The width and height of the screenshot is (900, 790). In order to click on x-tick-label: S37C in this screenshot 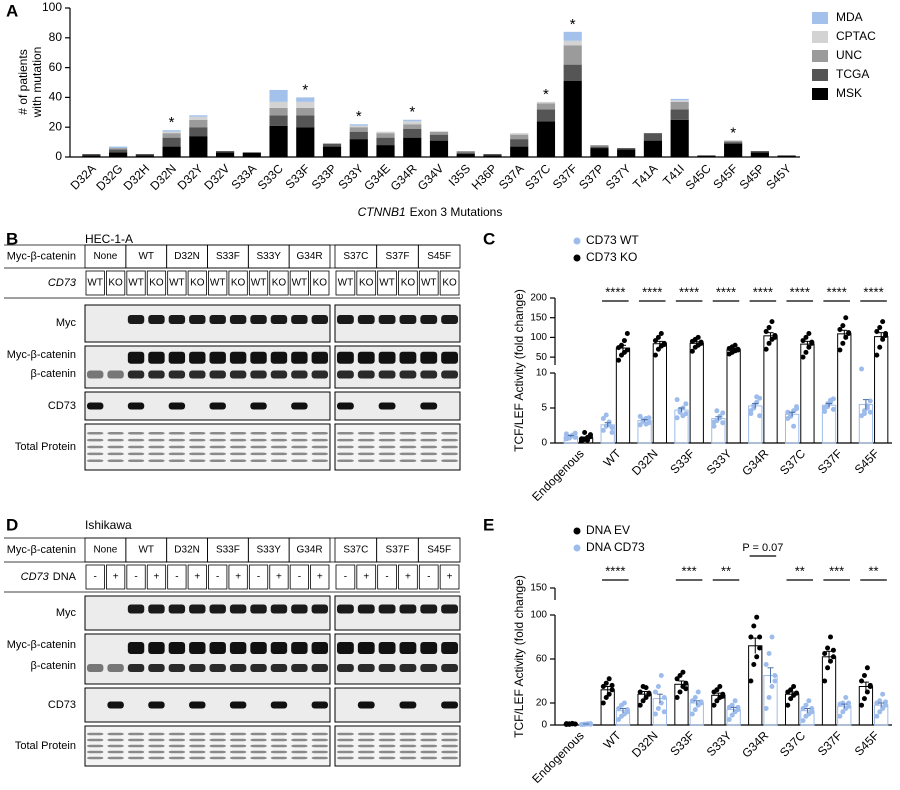, I will do `click(792, 743)`.